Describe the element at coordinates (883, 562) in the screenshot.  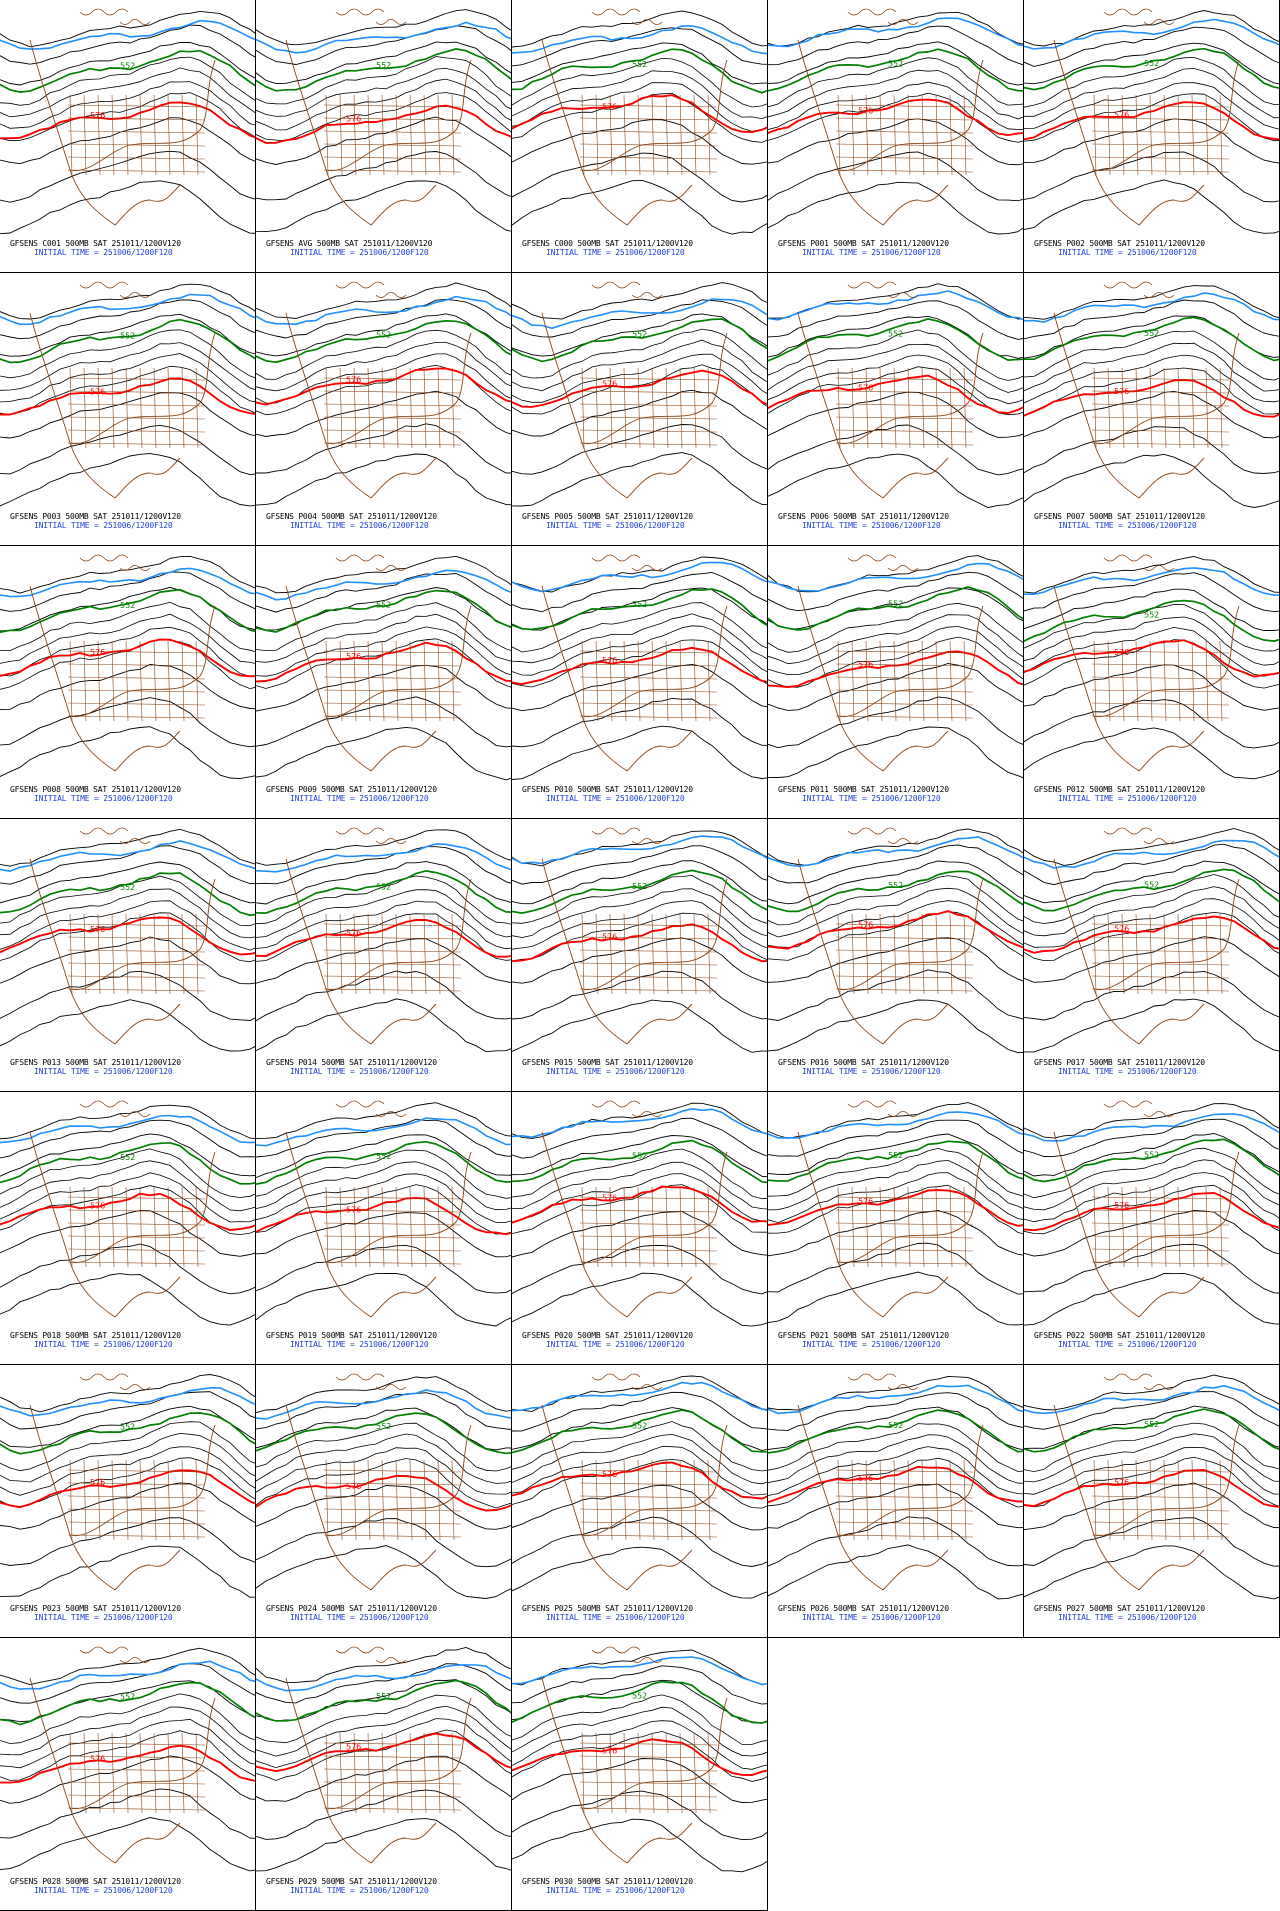
I see `arctic-islands` at that location.